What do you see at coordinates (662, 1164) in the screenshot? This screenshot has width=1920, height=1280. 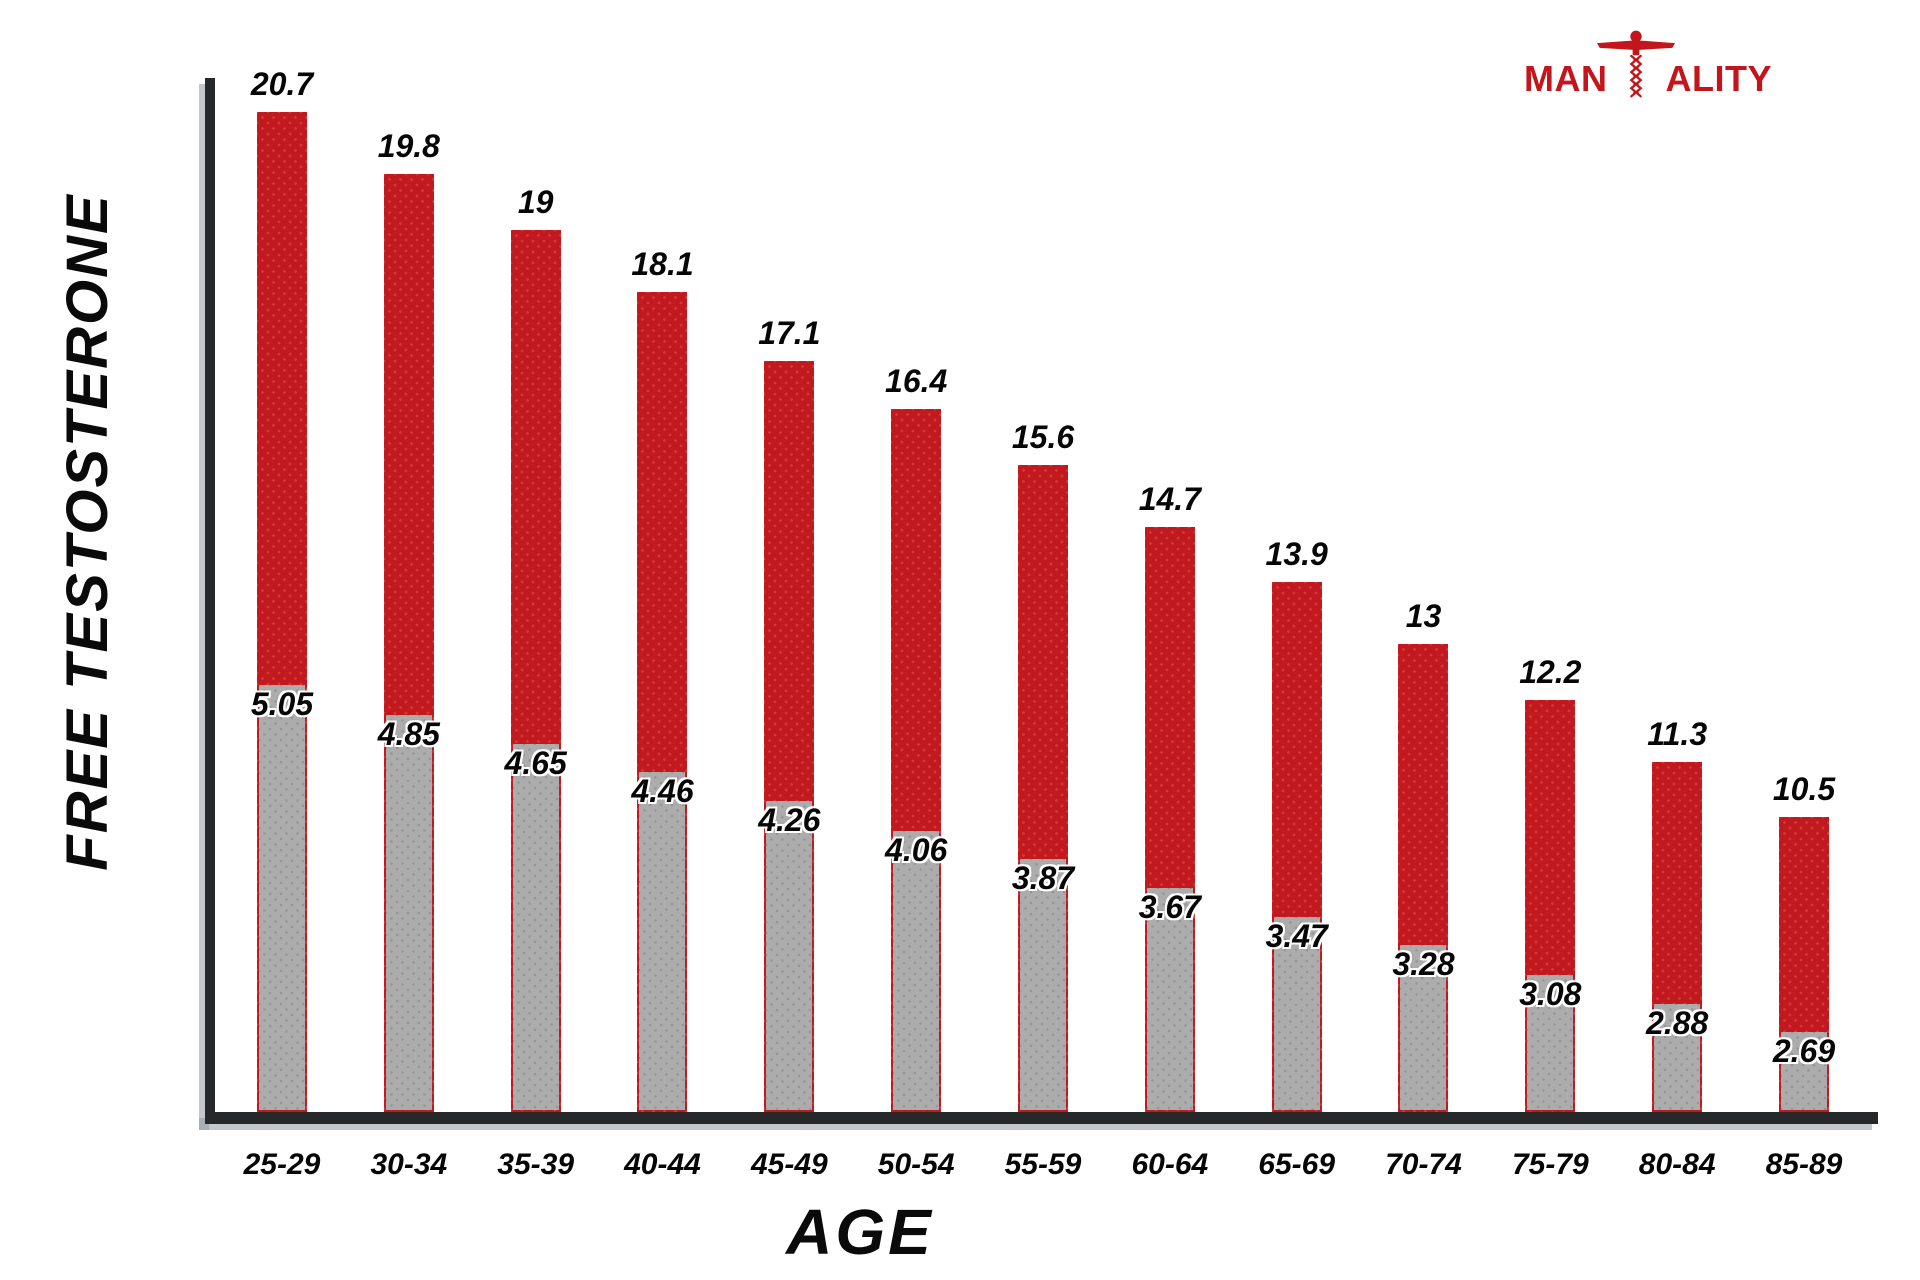 I see `category-label: 40-44` at bounding box center [662, 1164].